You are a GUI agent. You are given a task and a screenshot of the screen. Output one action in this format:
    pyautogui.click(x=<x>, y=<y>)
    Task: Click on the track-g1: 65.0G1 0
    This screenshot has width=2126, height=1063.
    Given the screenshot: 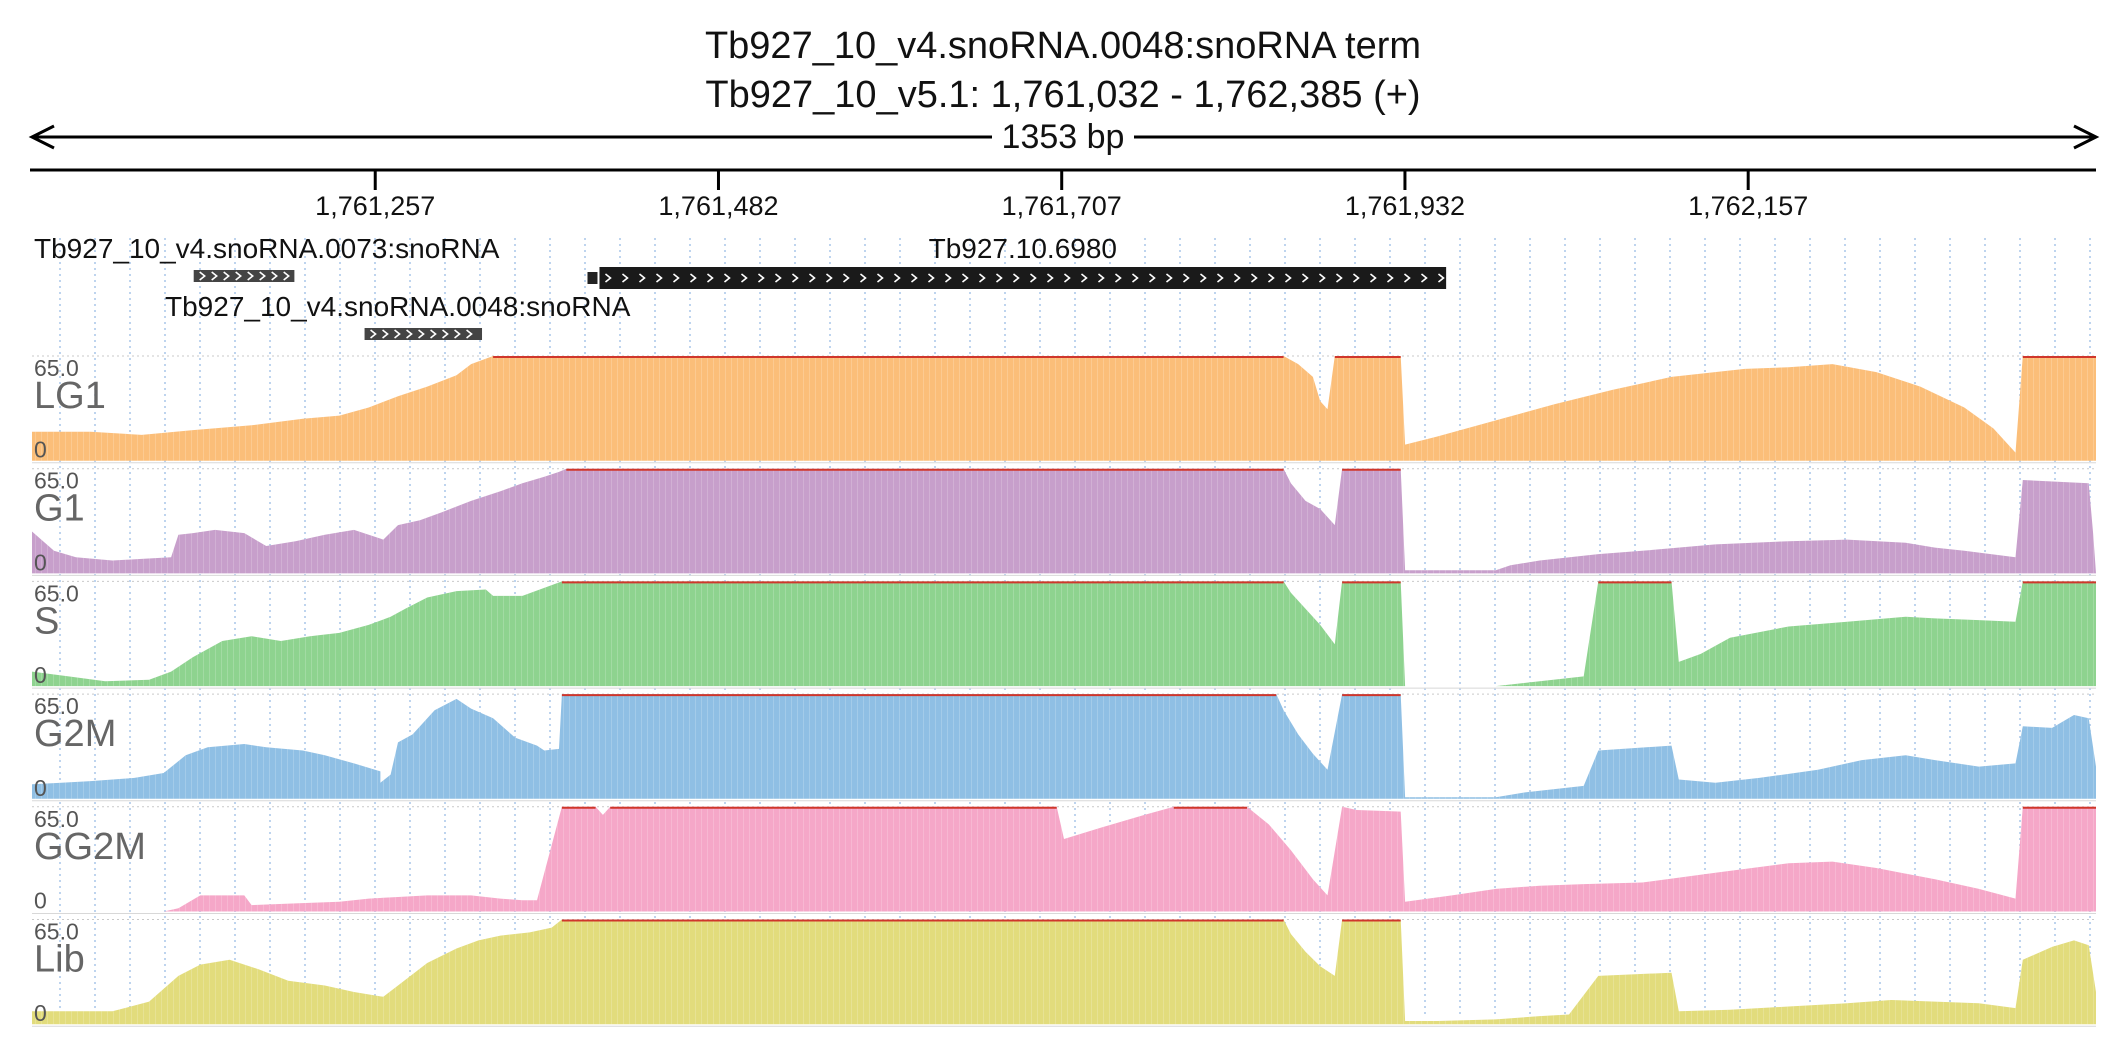 What is the action you would take?
    pyautogui.click(x=1064, y=522)
    